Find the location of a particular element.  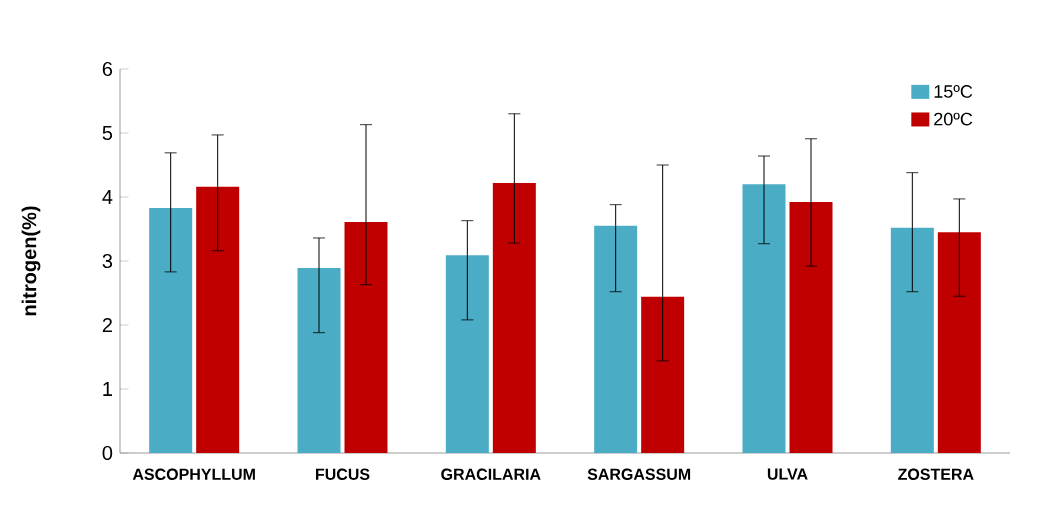

x-tick-label: ULVA is located at coordinates (787, 474).